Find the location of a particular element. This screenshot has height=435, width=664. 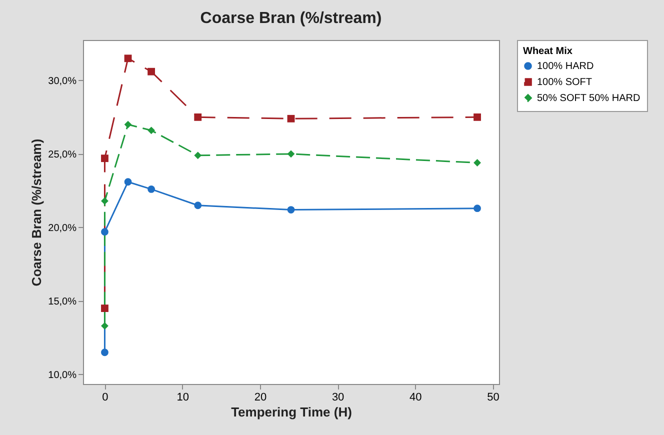

legend-title: Wheat Mix is located at coordinates (548, 51).